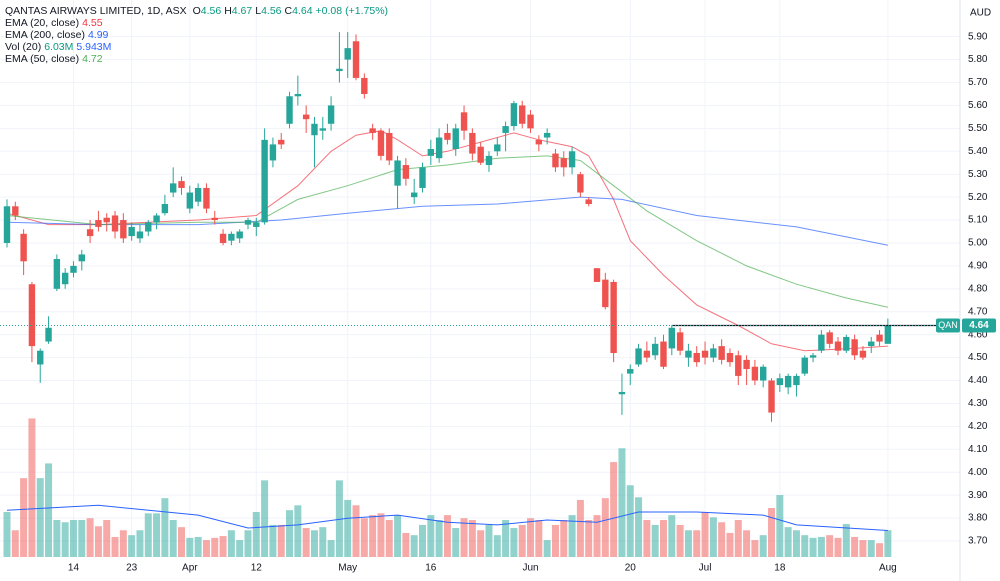 Image resolution: width=1000 pixels, height=581 pixels. I want to click on symbol-badge-text: QAN, so click(948, 325).